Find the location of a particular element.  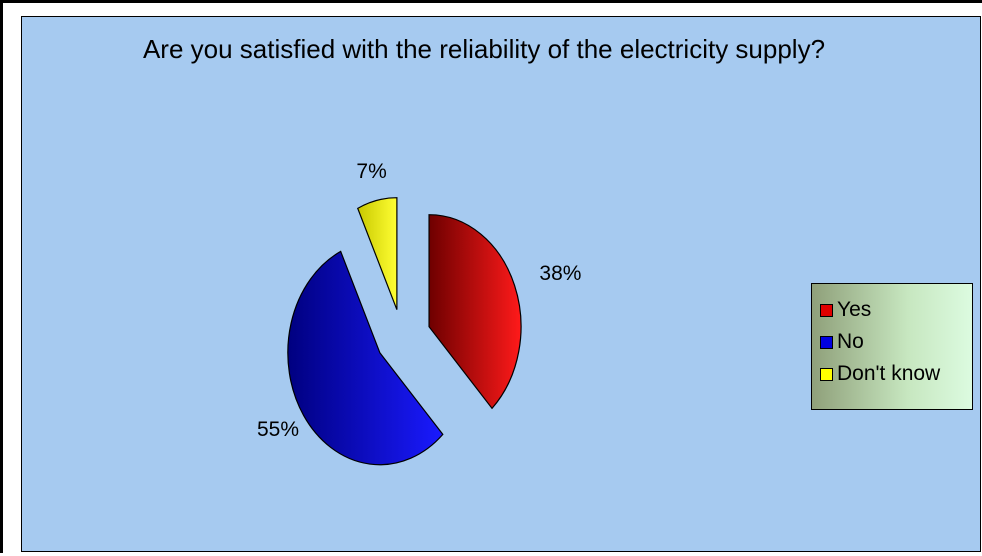

pie-slice-yes is located at coordinates (475, 312).